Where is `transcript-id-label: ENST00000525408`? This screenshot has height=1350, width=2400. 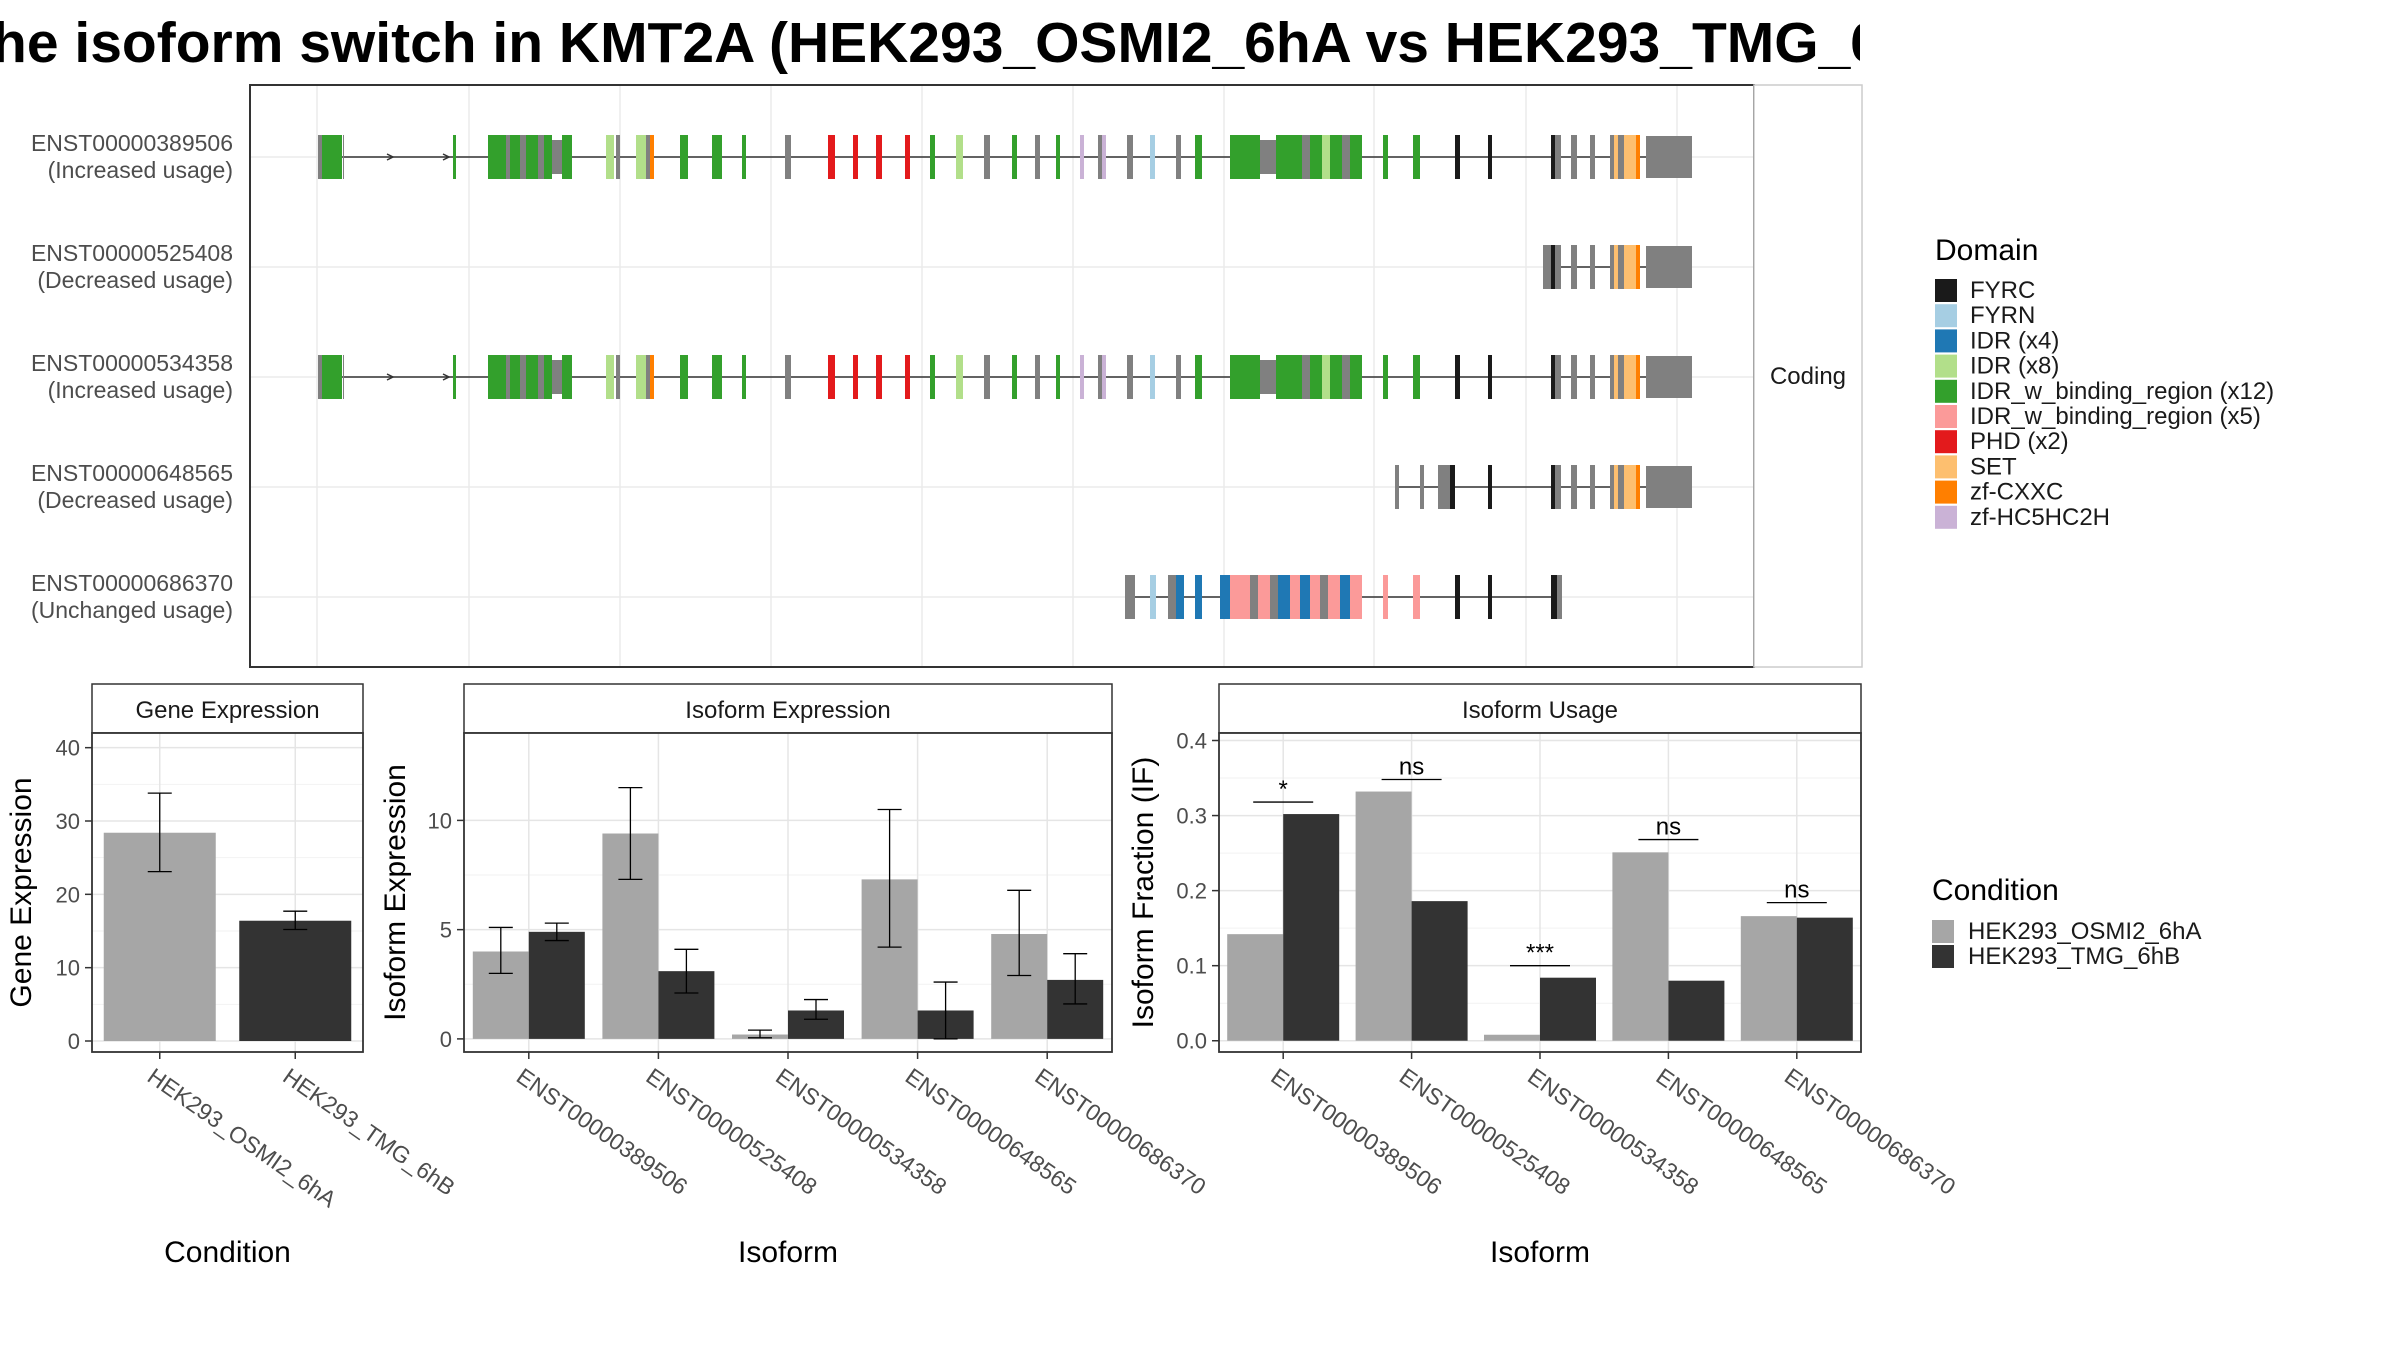 transcript-id-label: ENST00000525408 is located at coordinates (132, 253).